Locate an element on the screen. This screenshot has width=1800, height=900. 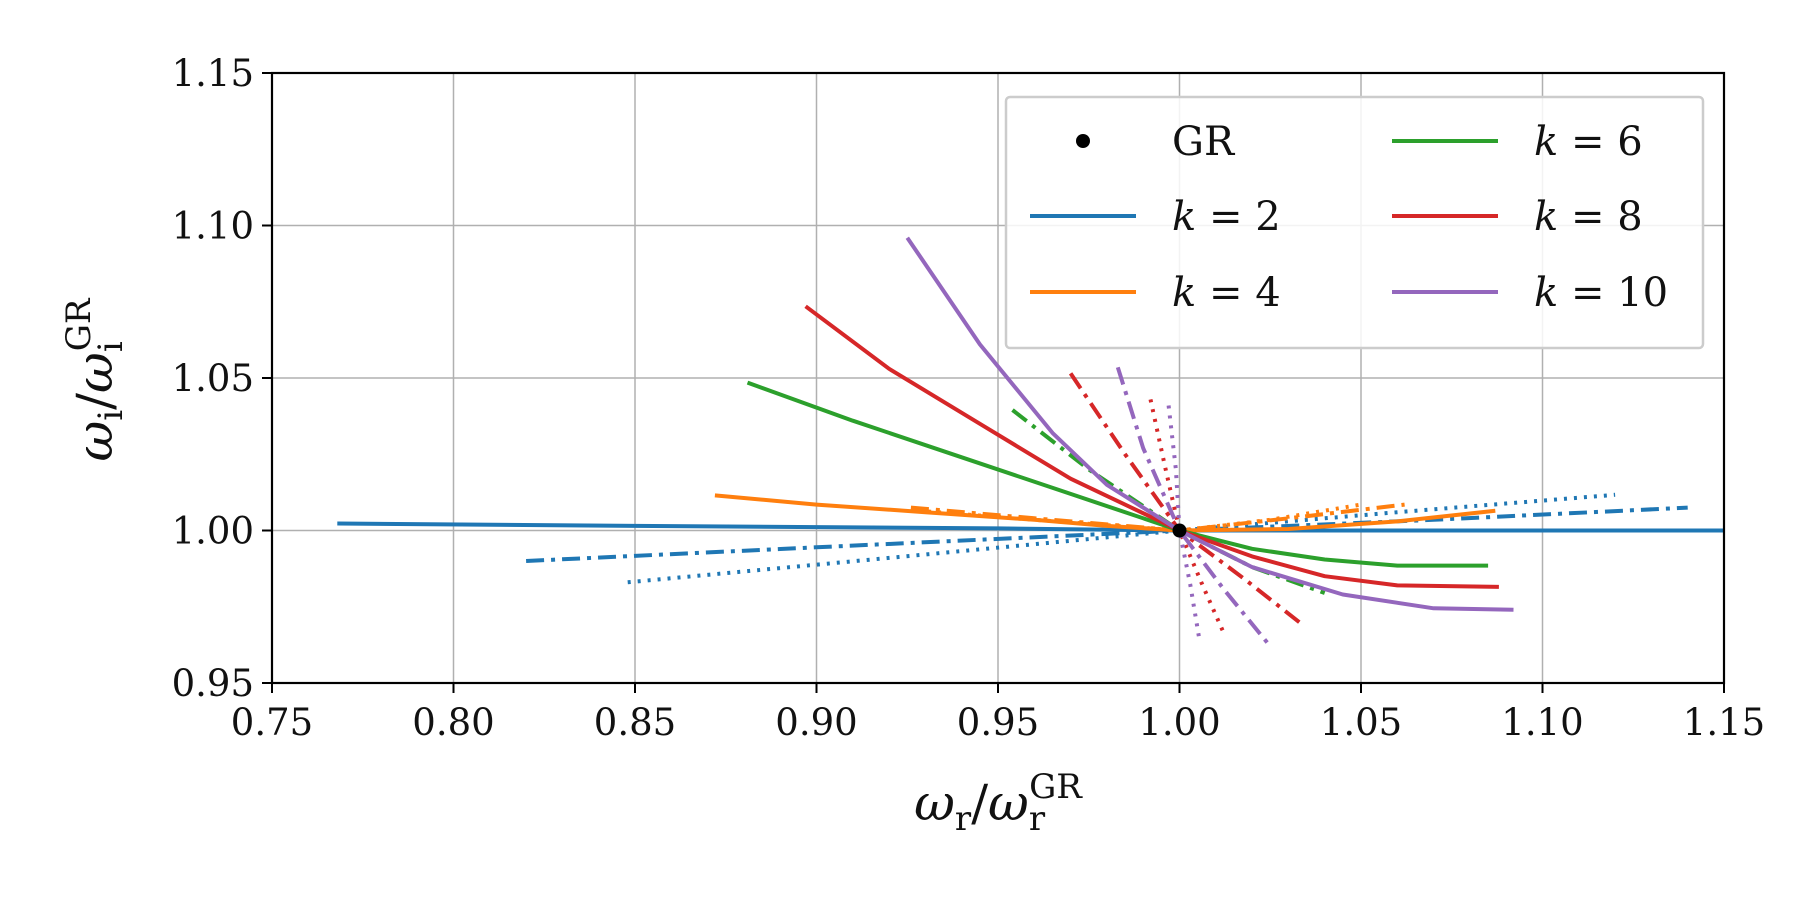
legend-box is located at coordinates (1354, 222).